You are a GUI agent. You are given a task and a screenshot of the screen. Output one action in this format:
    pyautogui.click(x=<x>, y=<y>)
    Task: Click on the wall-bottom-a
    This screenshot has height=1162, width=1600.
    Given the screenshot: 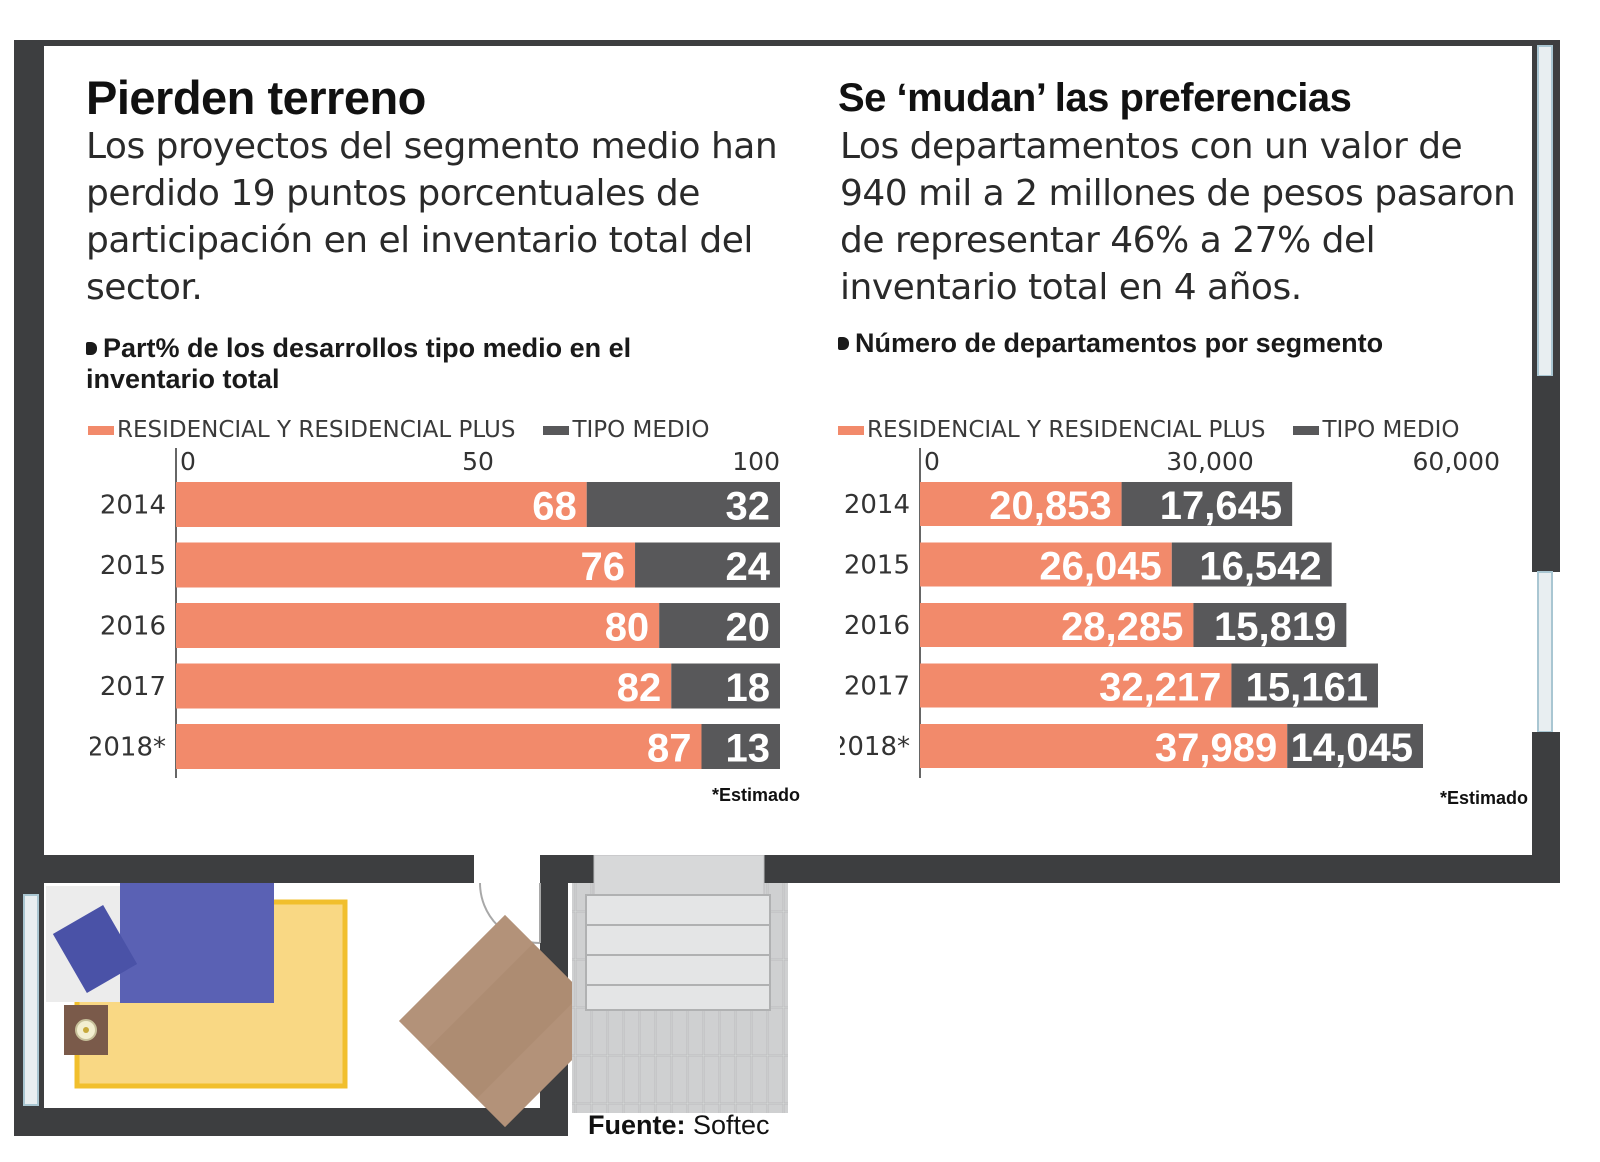 What is the action you would take?
    pyautogui.click(x=244, y=869)
    